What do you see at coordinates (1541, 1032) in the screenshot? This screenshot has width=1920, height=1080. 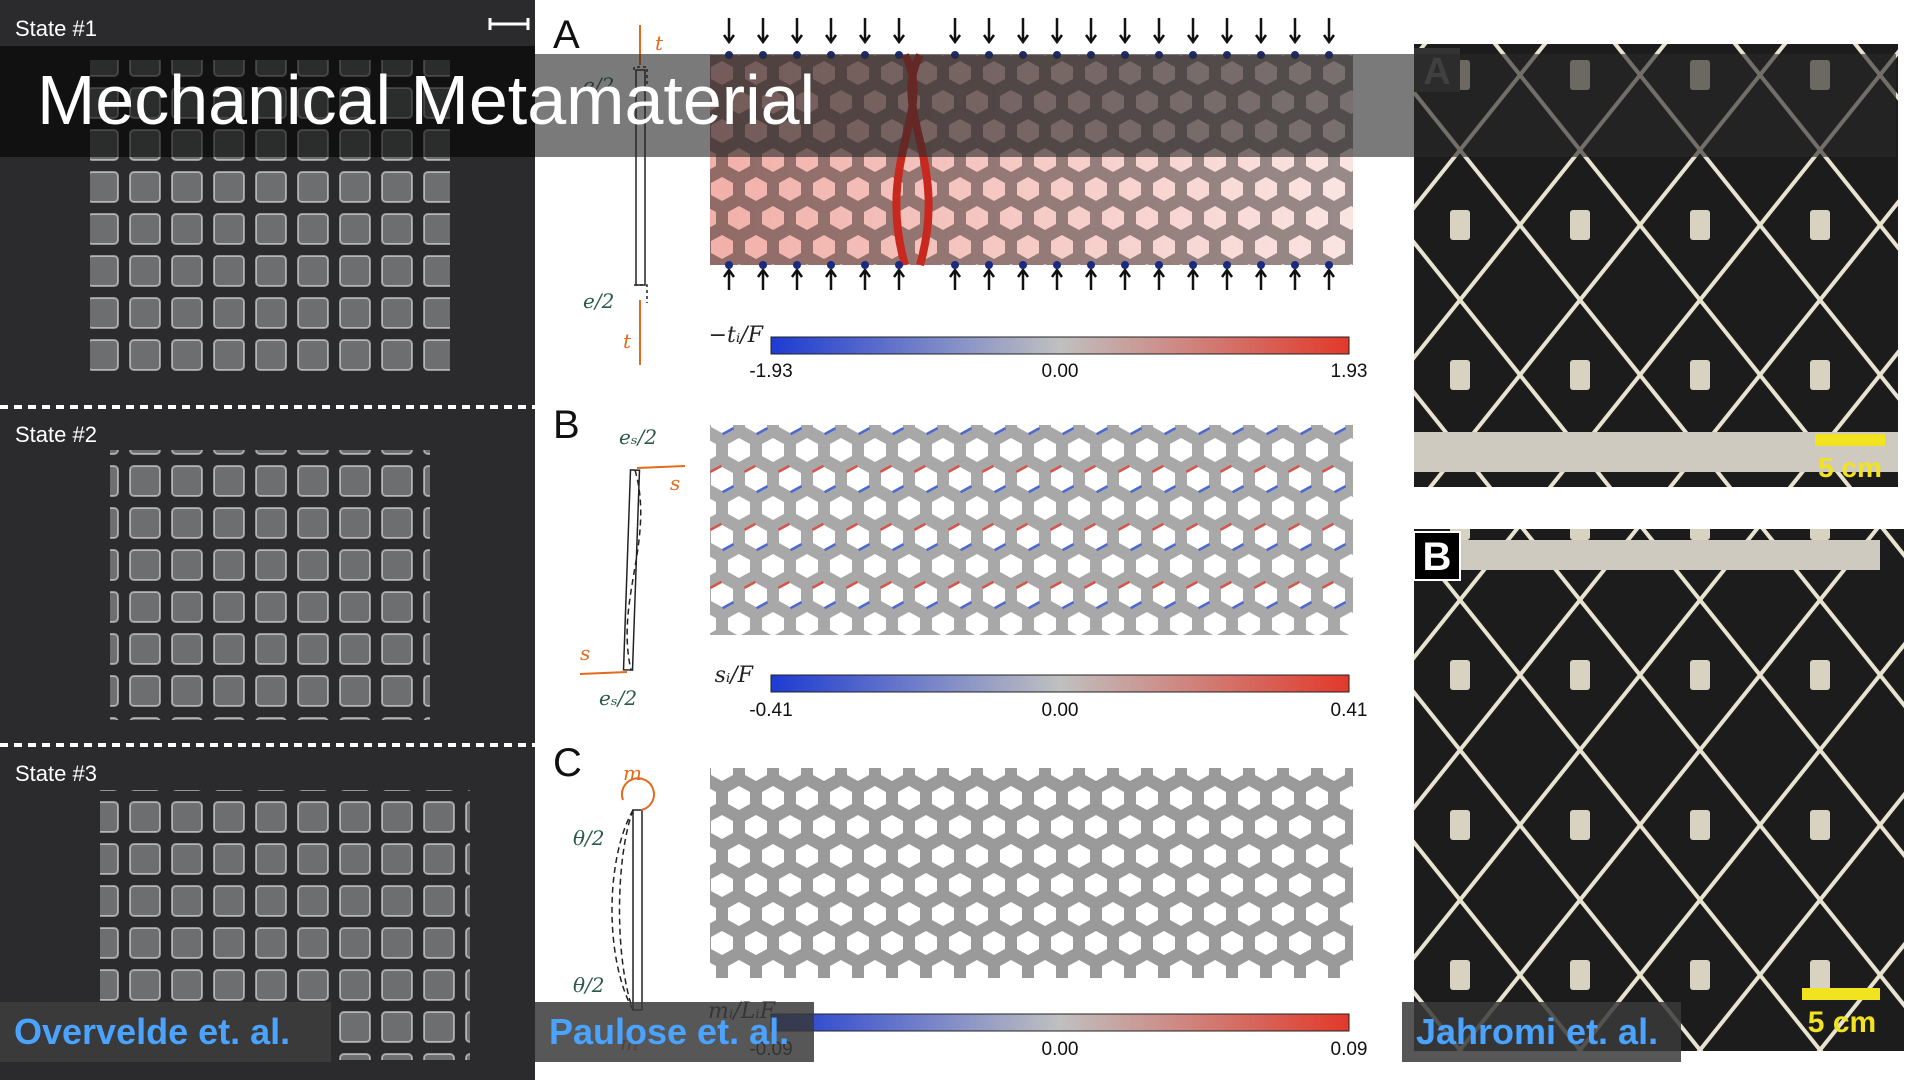 I see `credit: Jahromi et. al.` at bounding box center [1541, 1032].